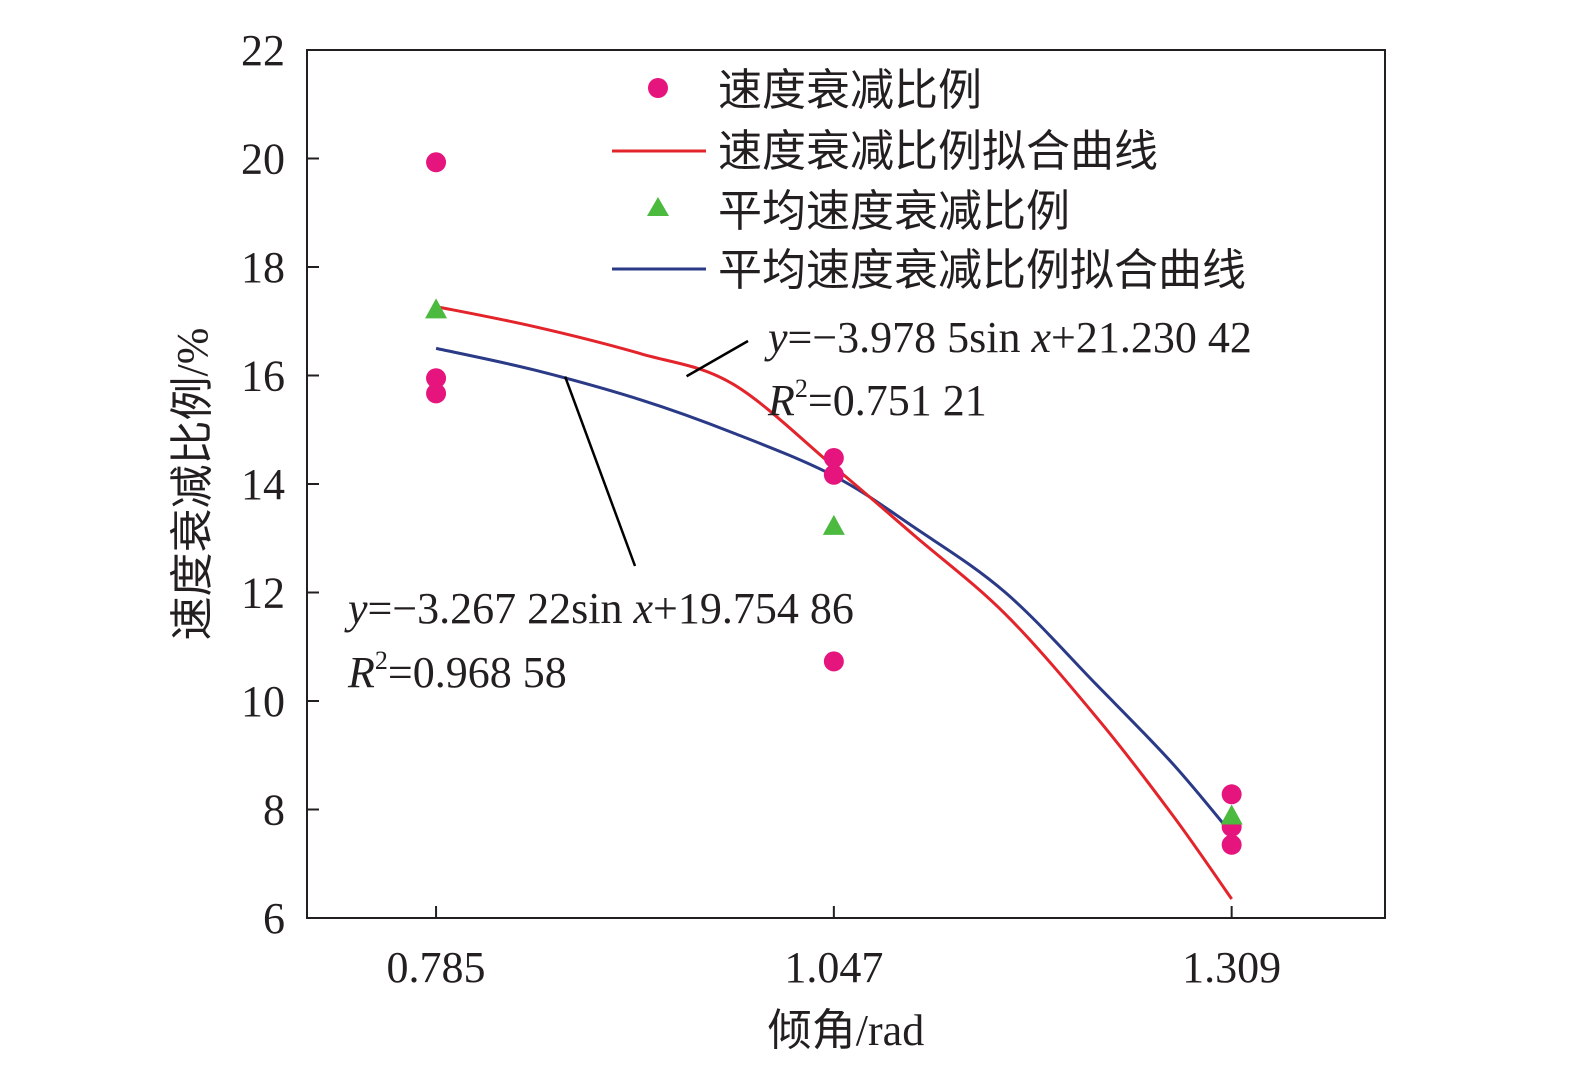  Describe the element at coordinates (929, 180) in the screenshot. I see `legend: 速度衰减比例 速度衰减比例拟合曲线 平均速度衰减比例 平均速度衰减比例拟合曲线` at that location.